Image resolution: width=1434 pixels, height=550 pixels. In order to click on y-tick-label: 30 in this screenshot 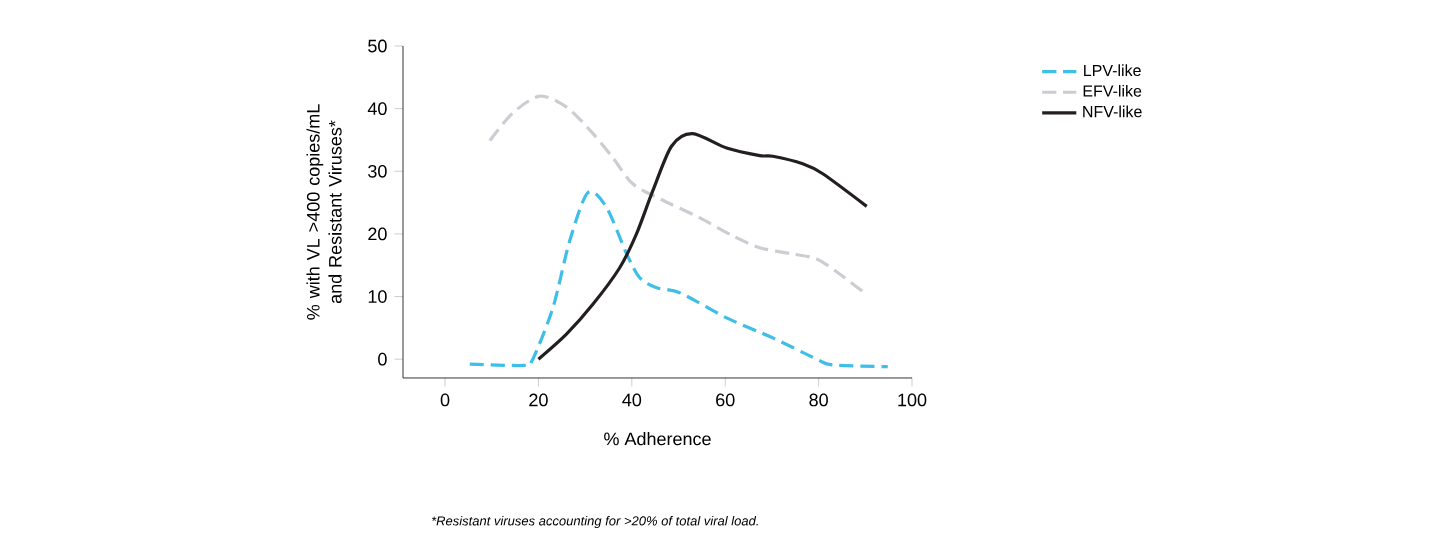, I will do `click(377, 171)`.